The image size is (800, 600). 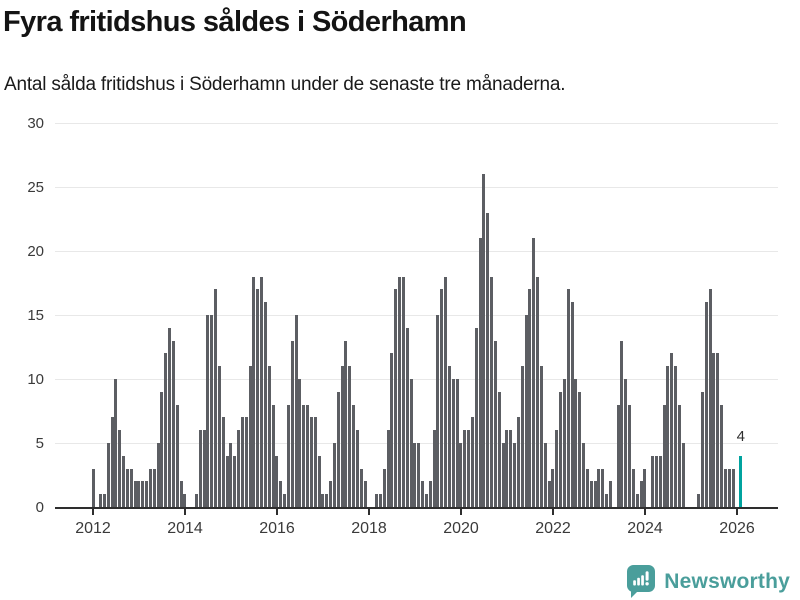 I want to click on y-axis-label: 25, so click(x=35, y=187).